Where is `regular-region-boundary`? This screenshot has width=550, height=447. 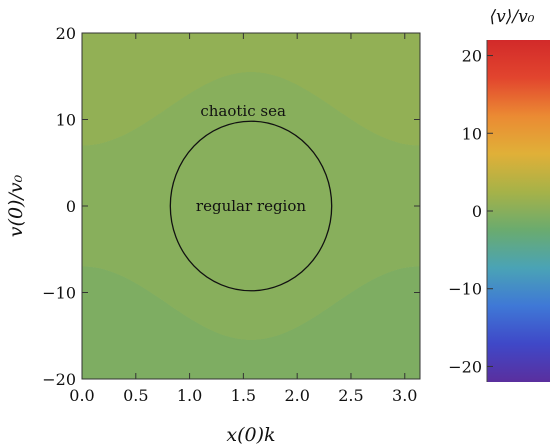
regular-region-boundary is located at coordinates (251, 206).